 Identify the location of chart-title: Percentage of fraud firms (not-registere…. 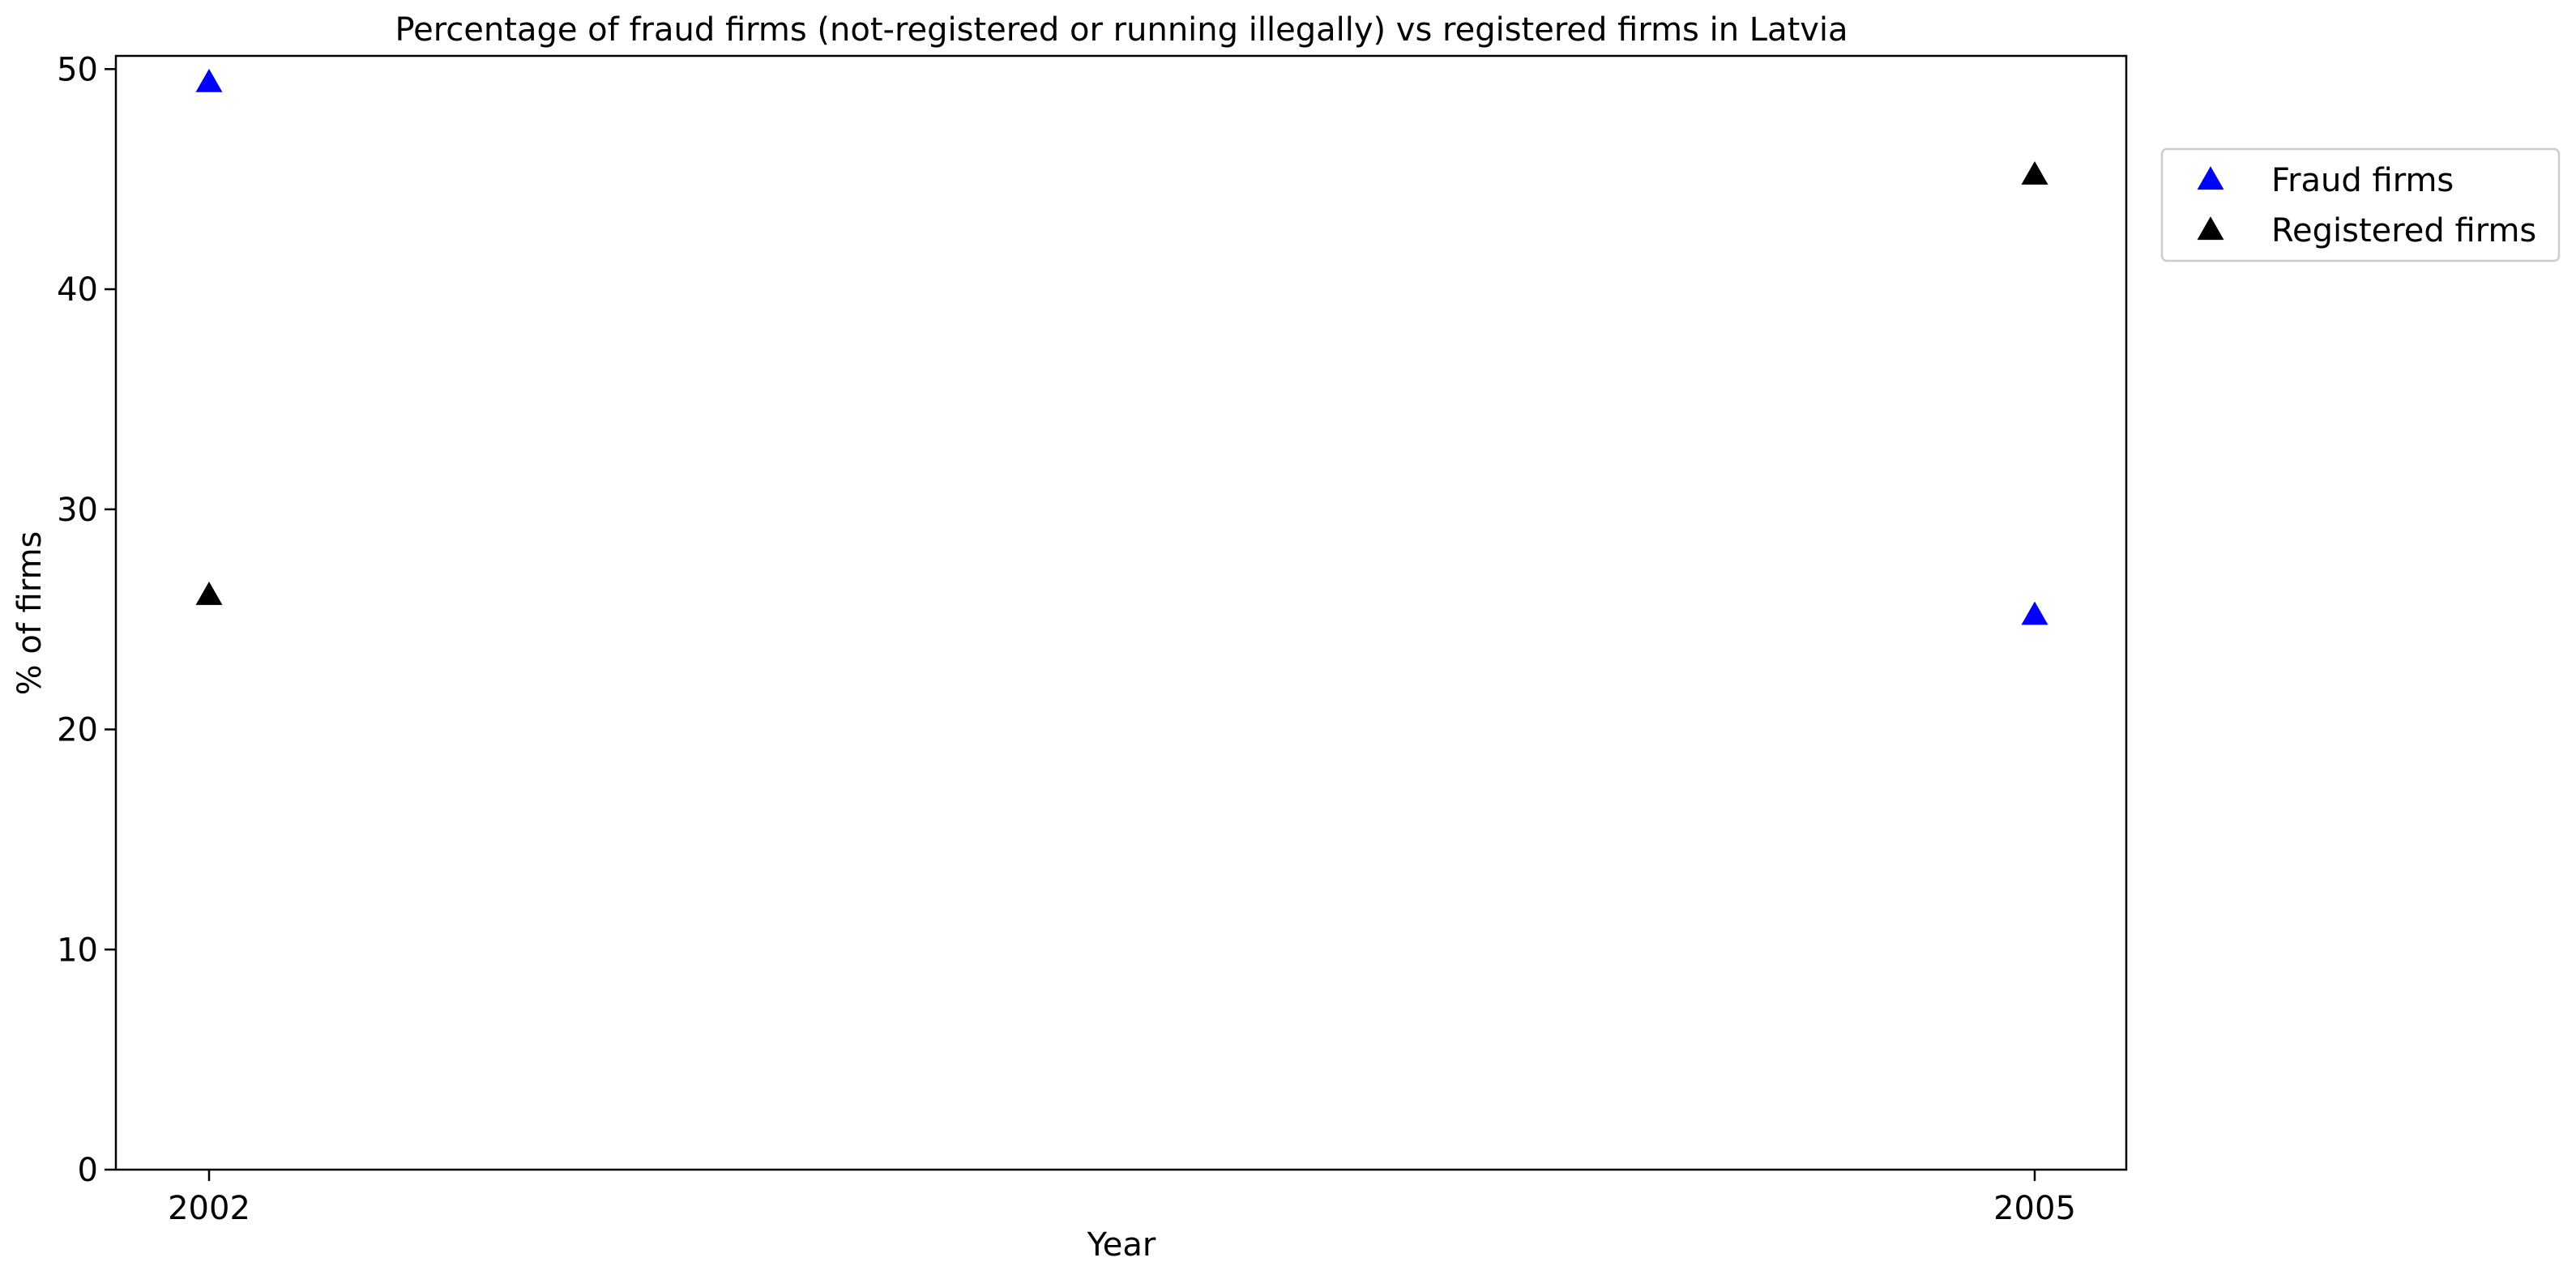
(1121, 30).